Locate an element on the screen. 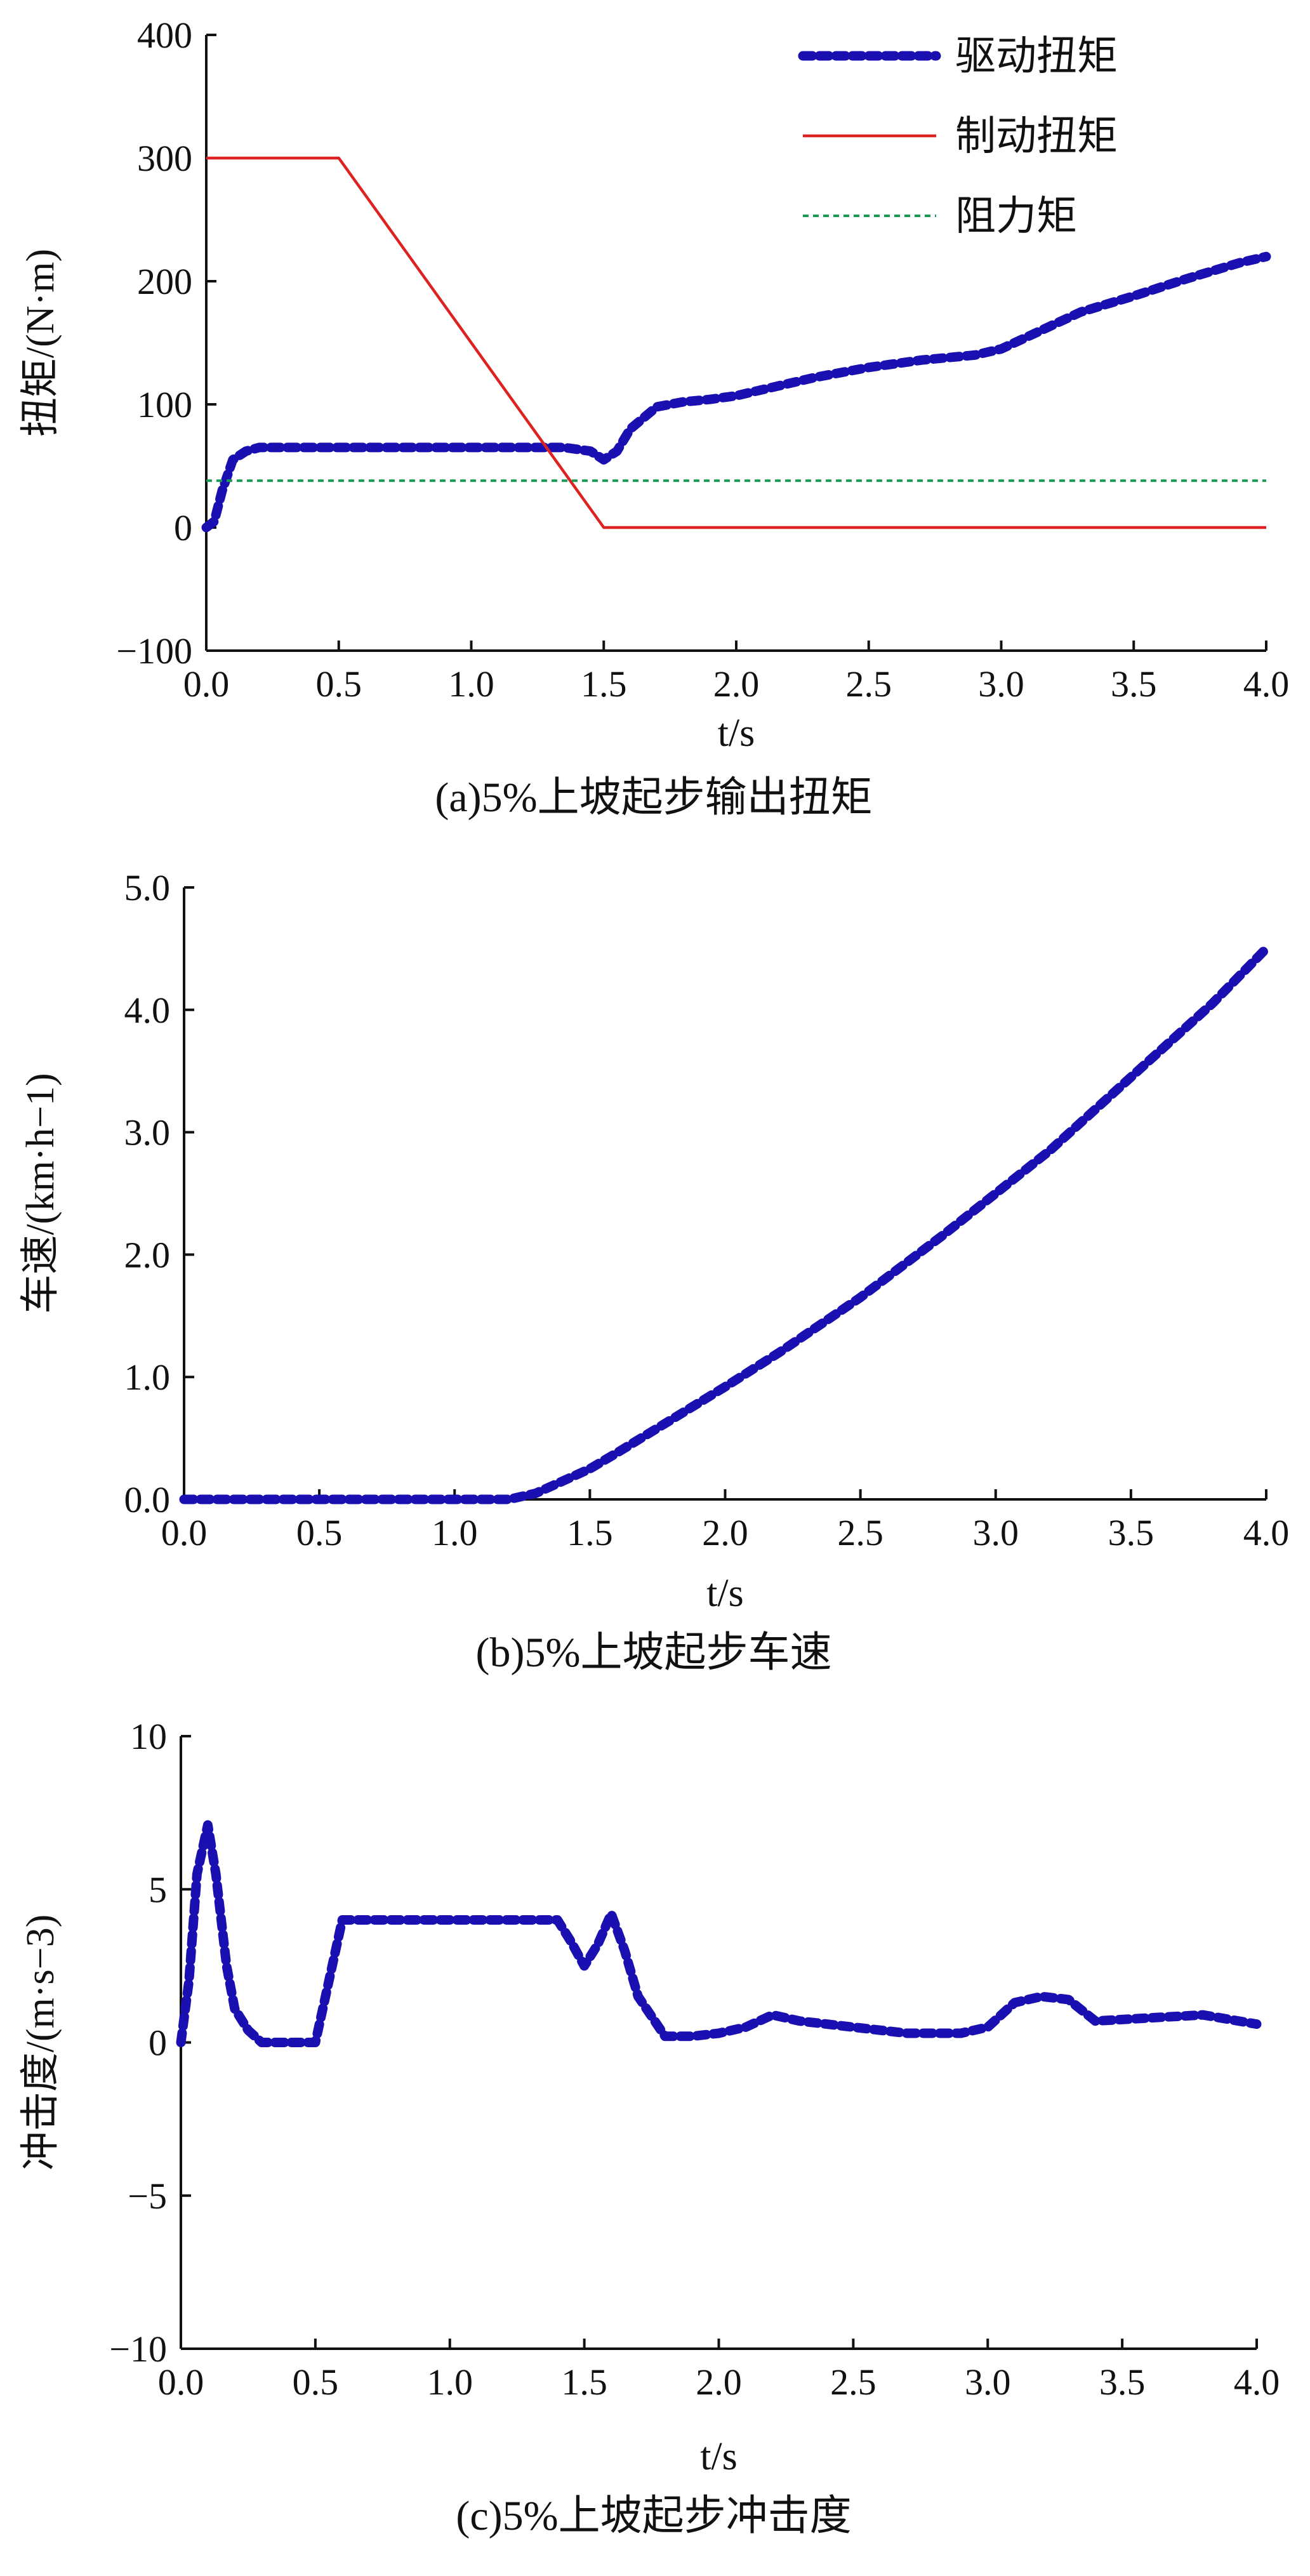 Image resolution: width=1310 pixels, height=2576 pixels. legend-label: 阻力矩 is located at coordinates (1016, 216).